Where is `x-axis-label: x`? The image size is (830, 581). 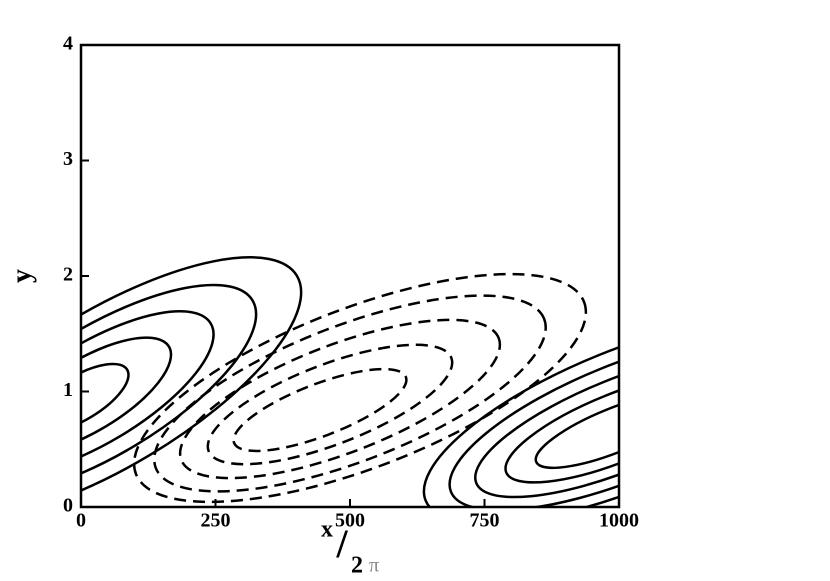 x-axis-label: x is located at coordinates (327, 530).